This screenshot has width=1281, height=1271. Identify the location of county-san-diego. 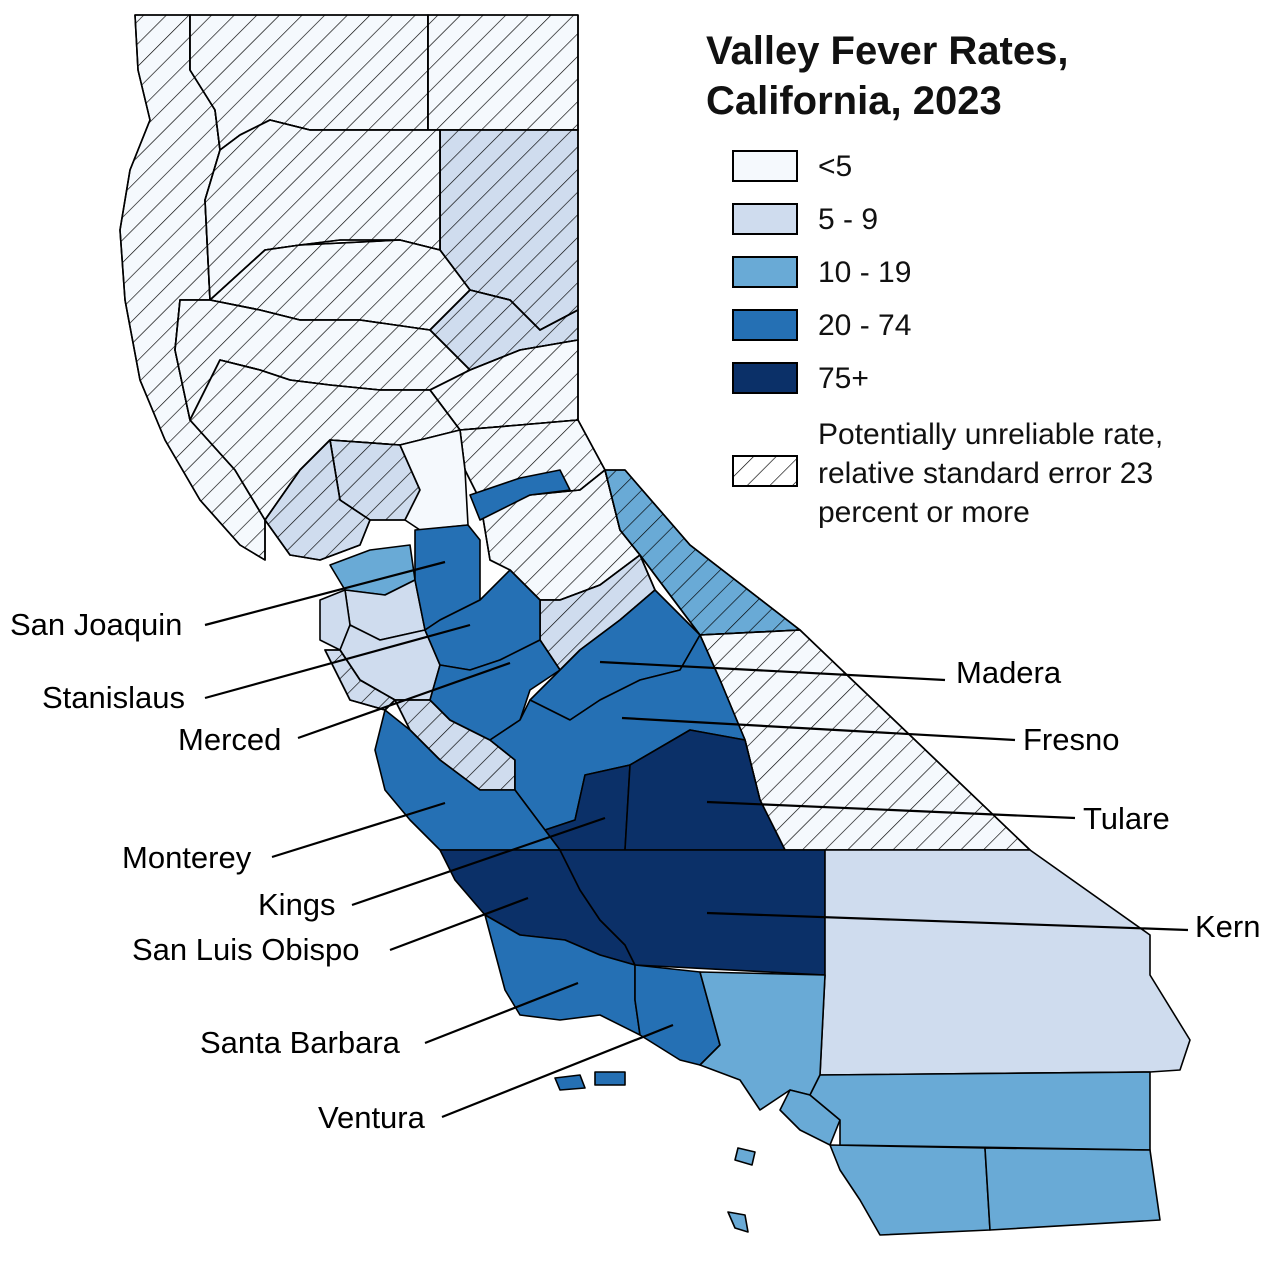
(910, 1190).